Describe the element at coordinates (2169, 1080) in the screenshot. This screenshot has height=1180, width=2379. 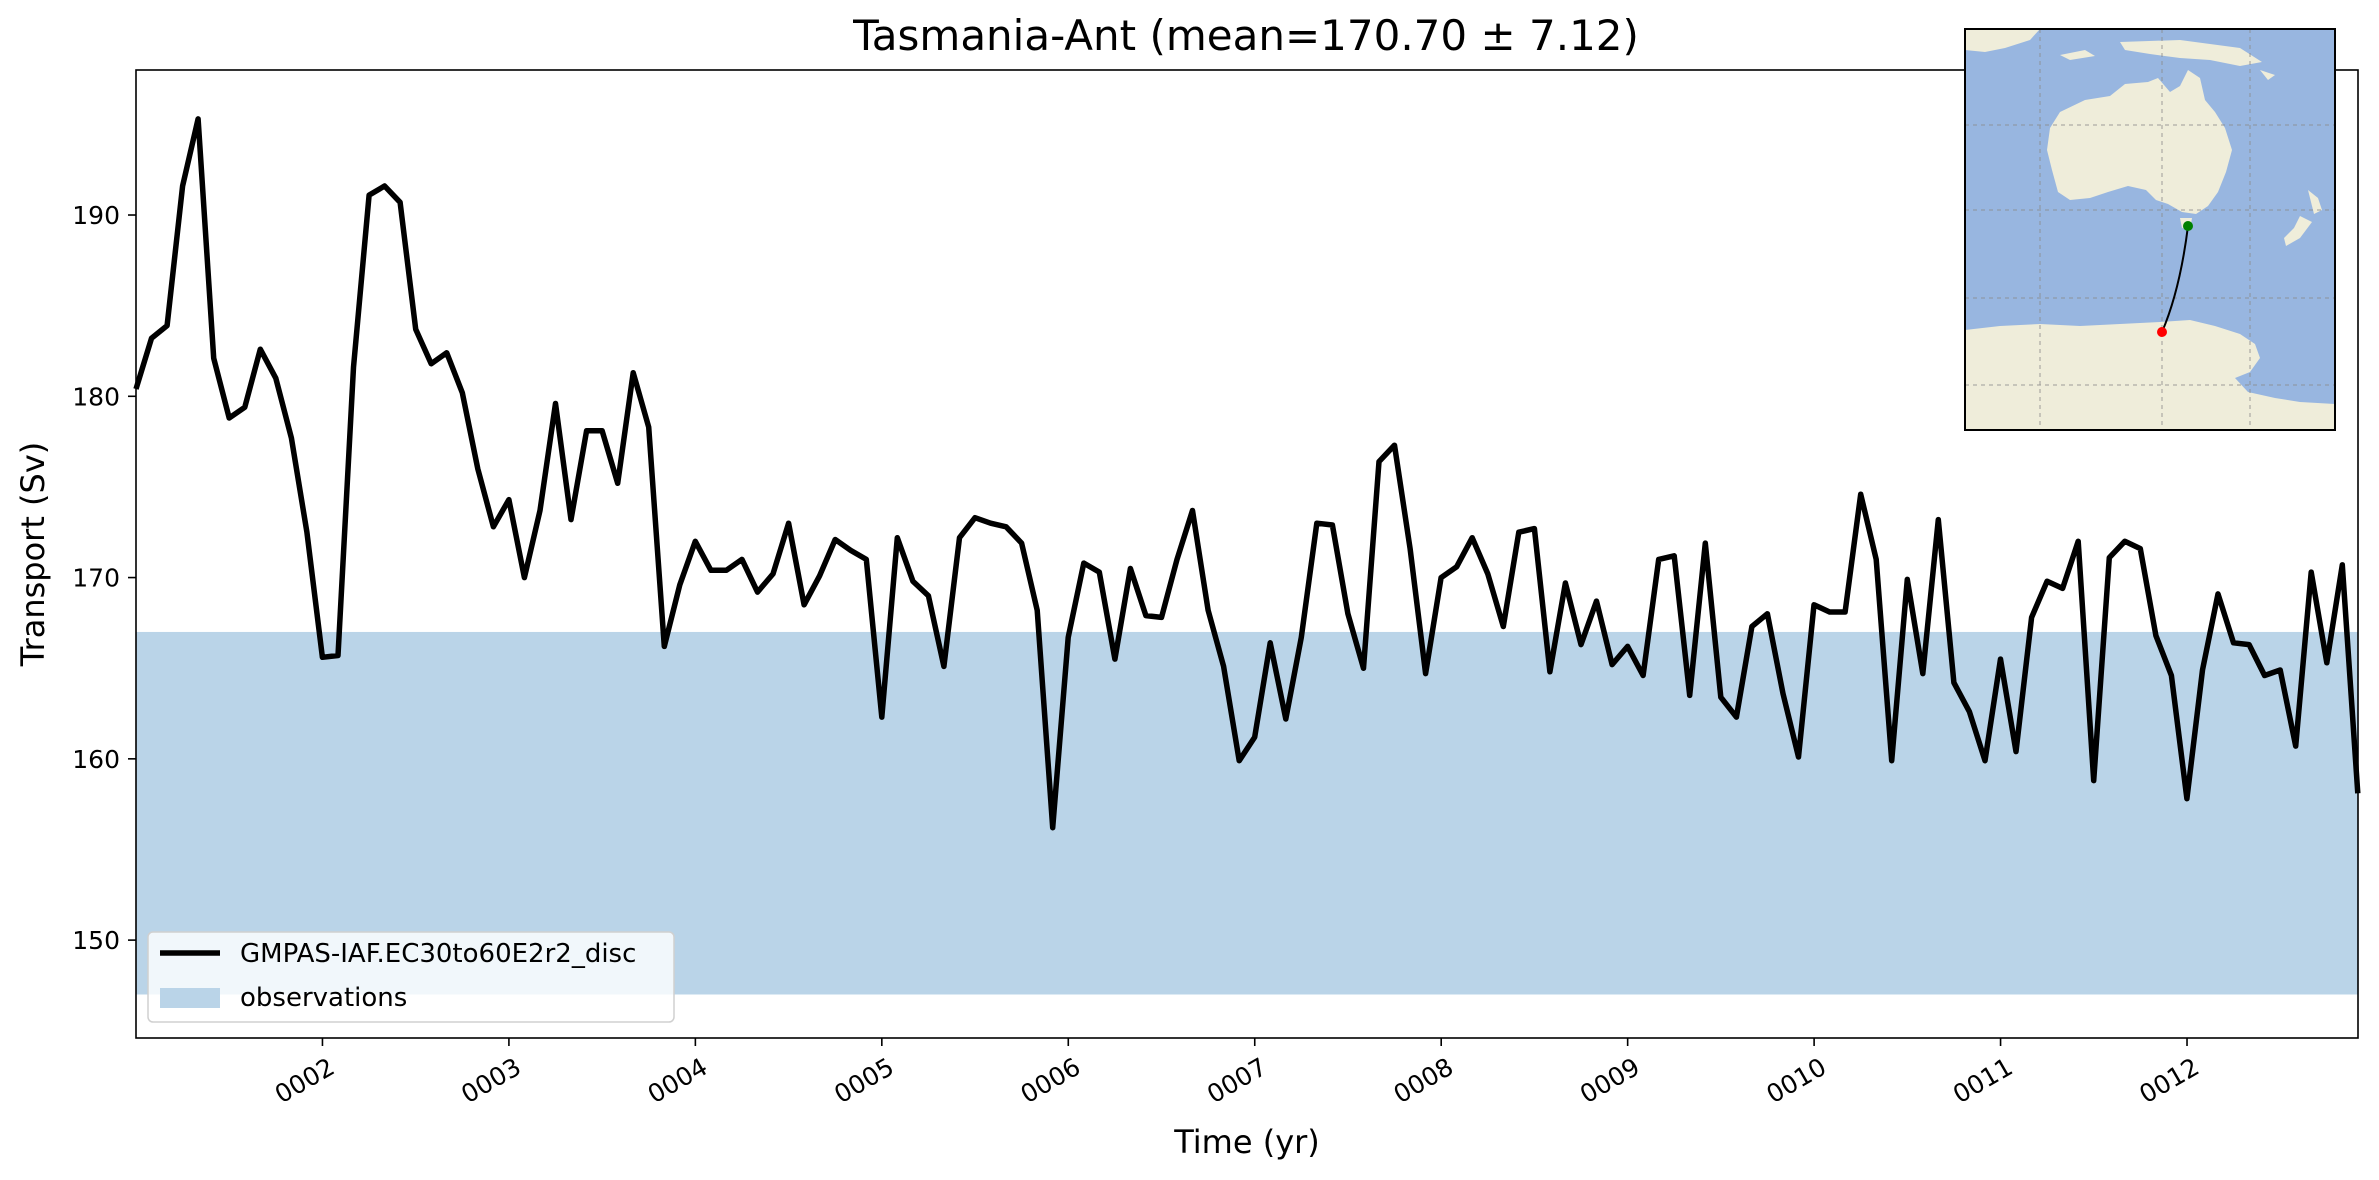
I see `x-tick-label: 0012` at that location.